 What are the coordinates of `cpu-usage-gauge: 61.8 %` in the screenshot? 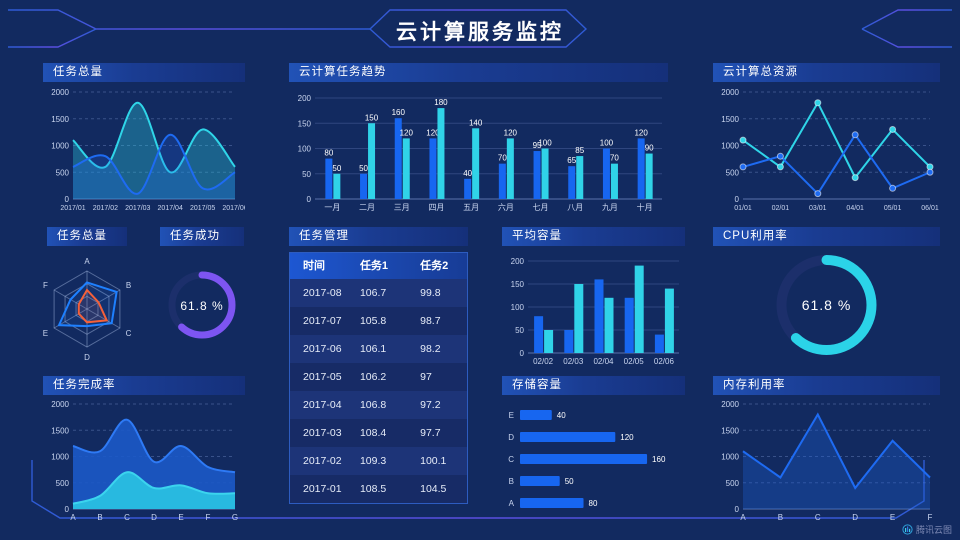 It's located at (826, 305).